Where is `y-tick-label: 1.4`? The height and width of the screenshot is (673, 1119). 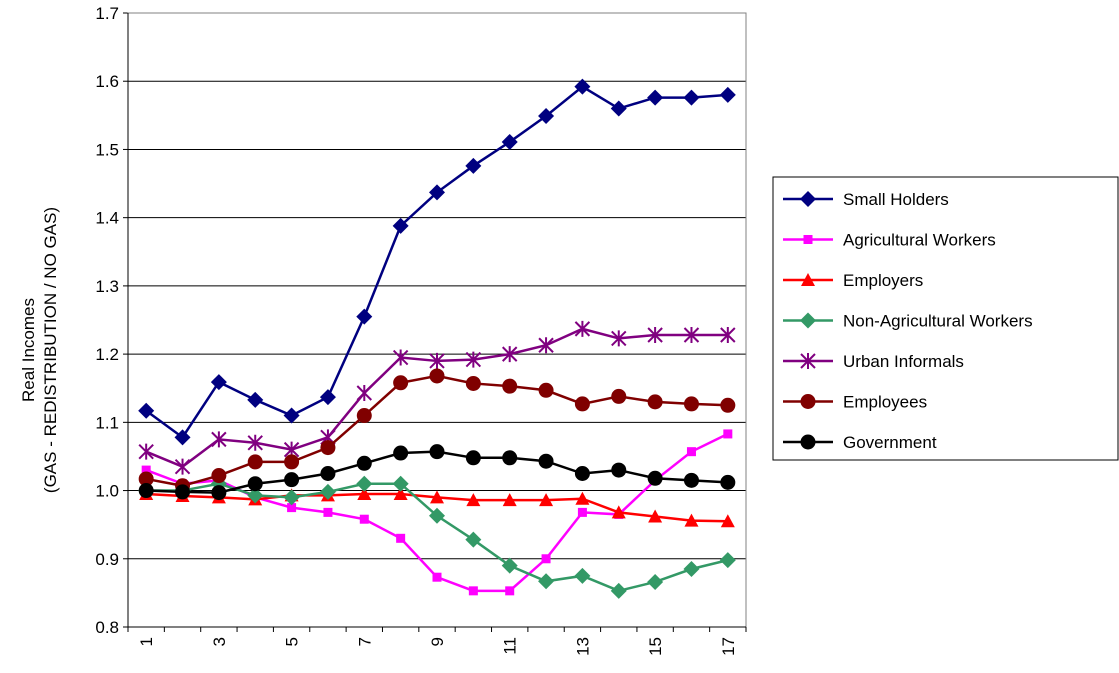 y-tick-label: 1.4 is located at coordinates (107, 218).